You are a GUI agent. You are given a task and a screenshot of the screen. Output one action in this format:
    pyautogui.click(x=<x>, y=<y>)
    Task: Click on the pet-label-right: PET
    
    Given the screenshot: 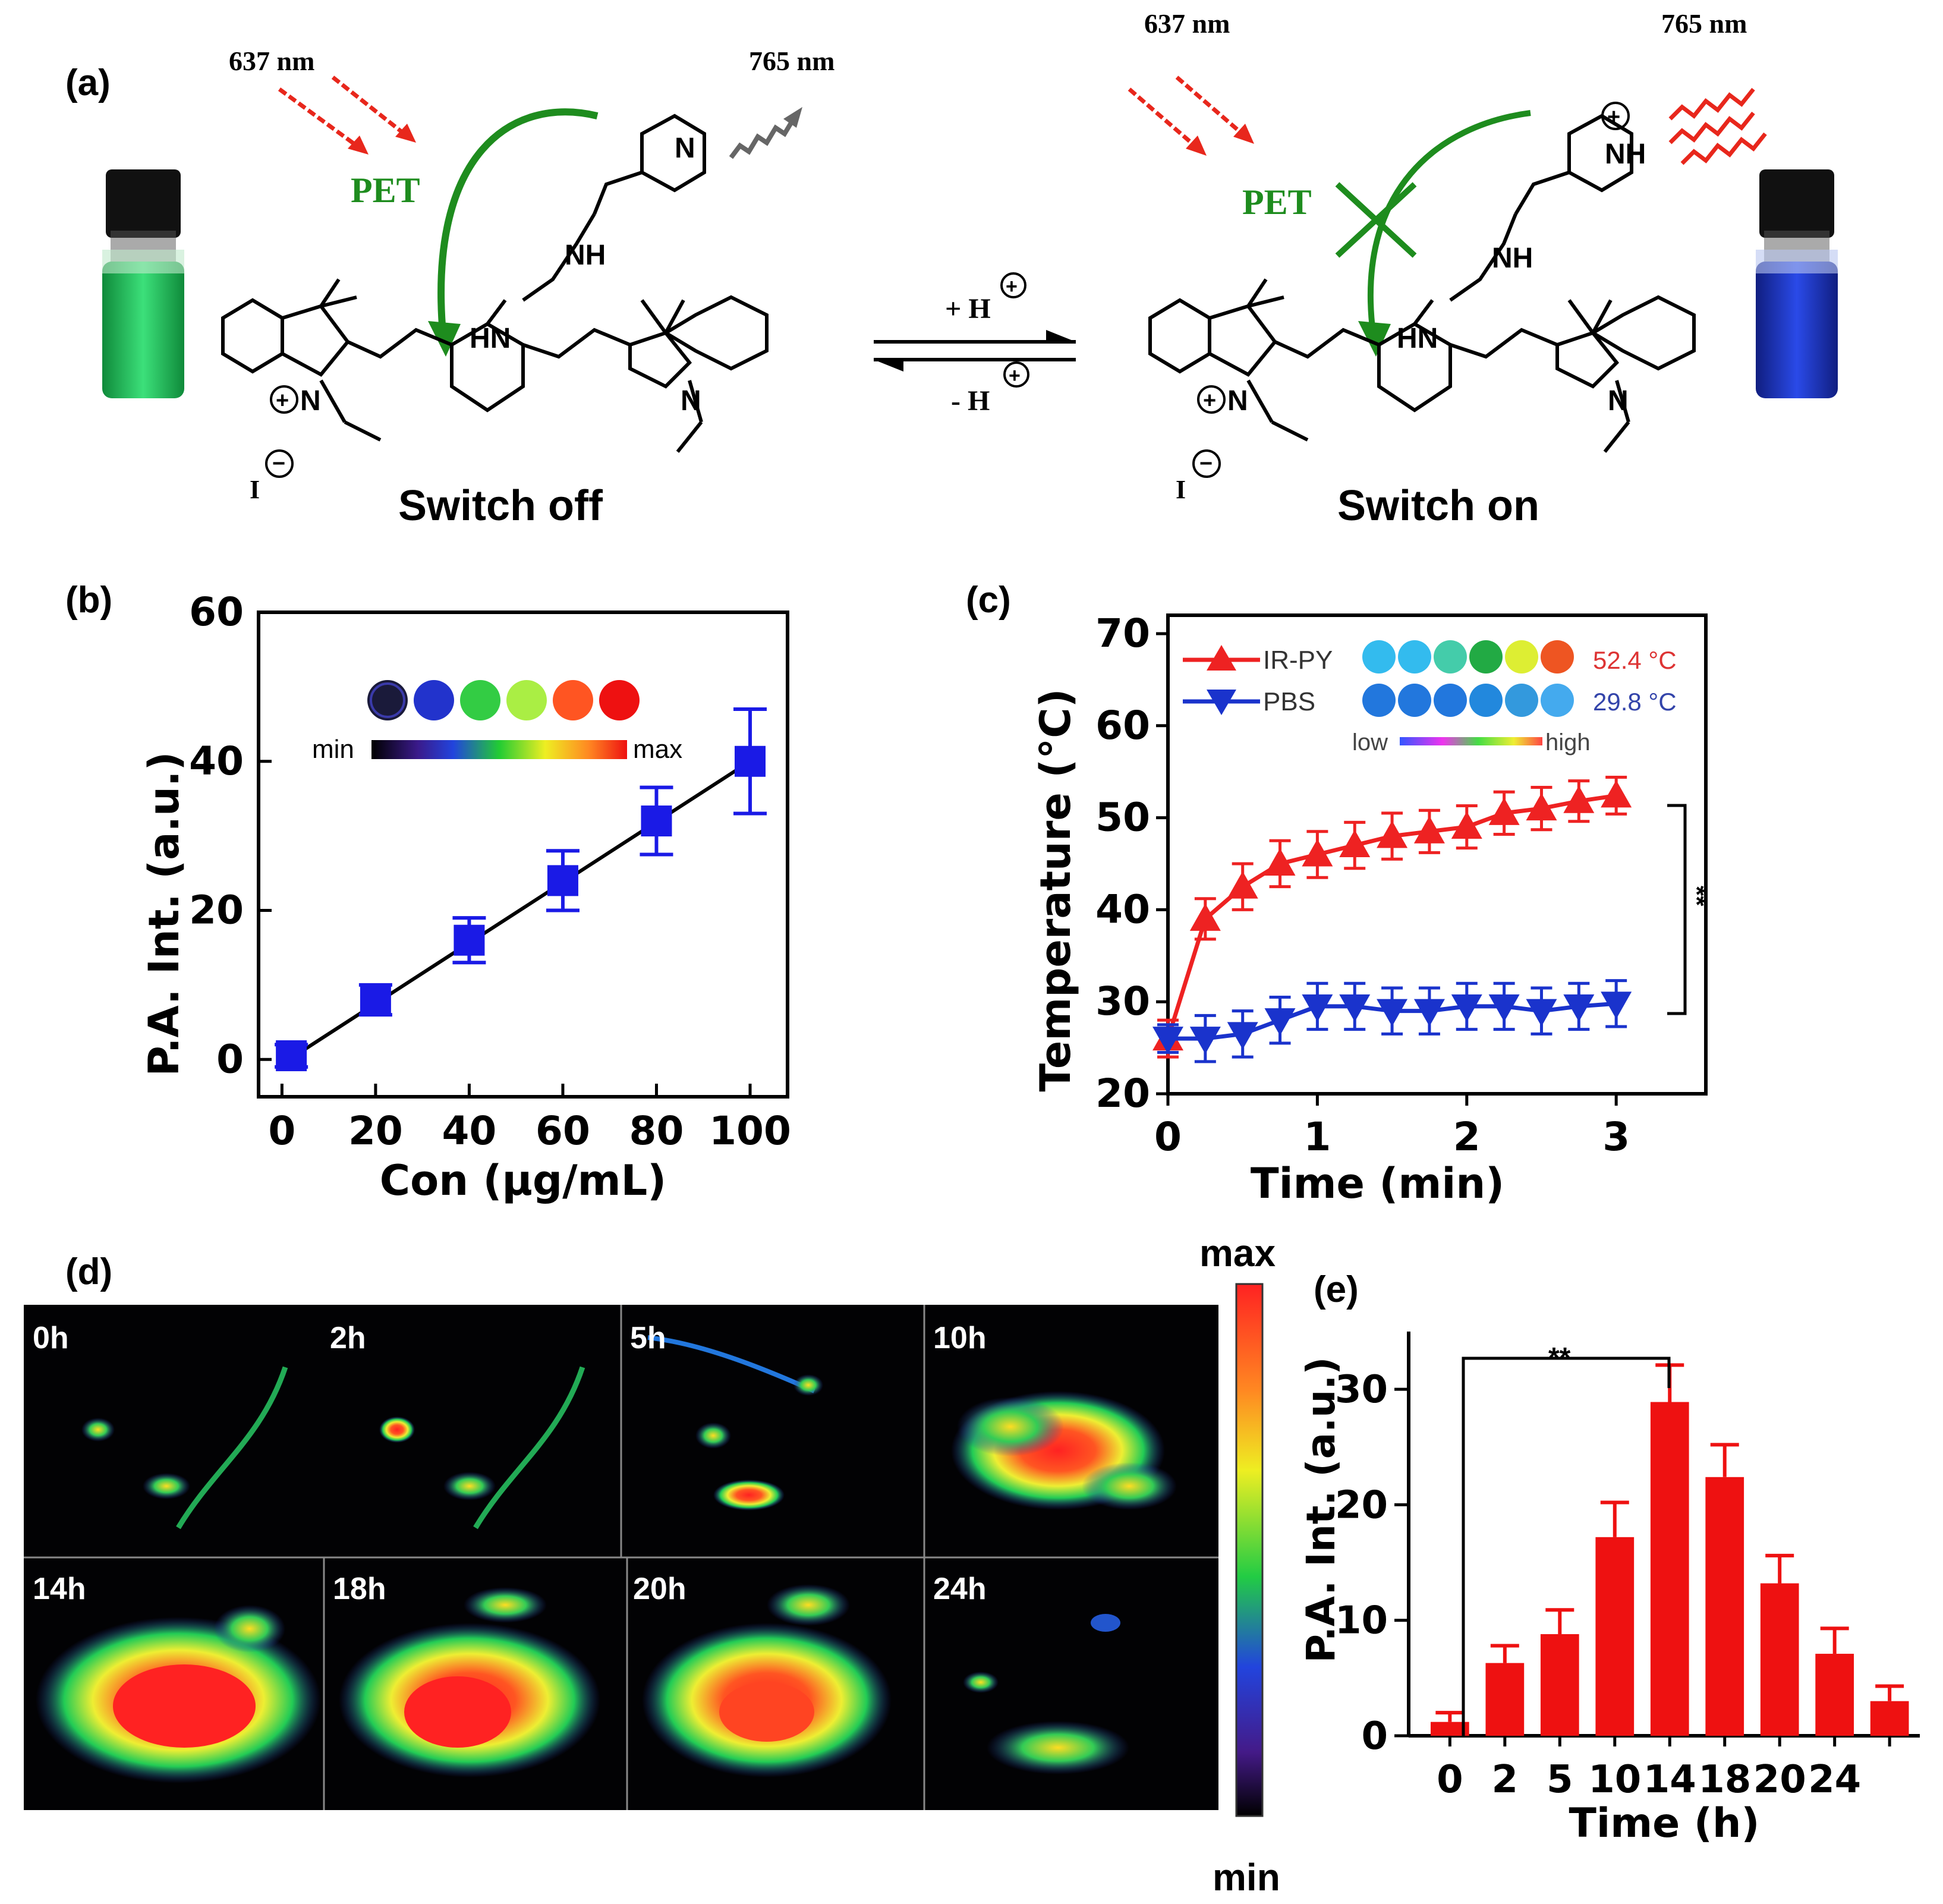 What is the action you would take?
    pyautogui.click(x=1277, y=202)
    